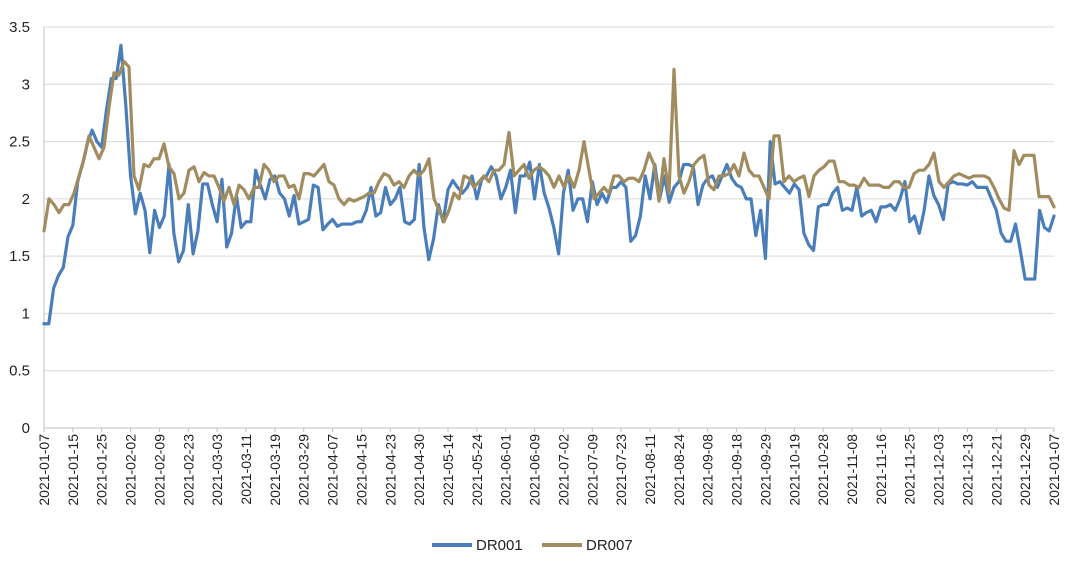  Describe the element at coordinates (609, 545) in the screenshot. I see `legend-label-dr007: DR007` at that location.